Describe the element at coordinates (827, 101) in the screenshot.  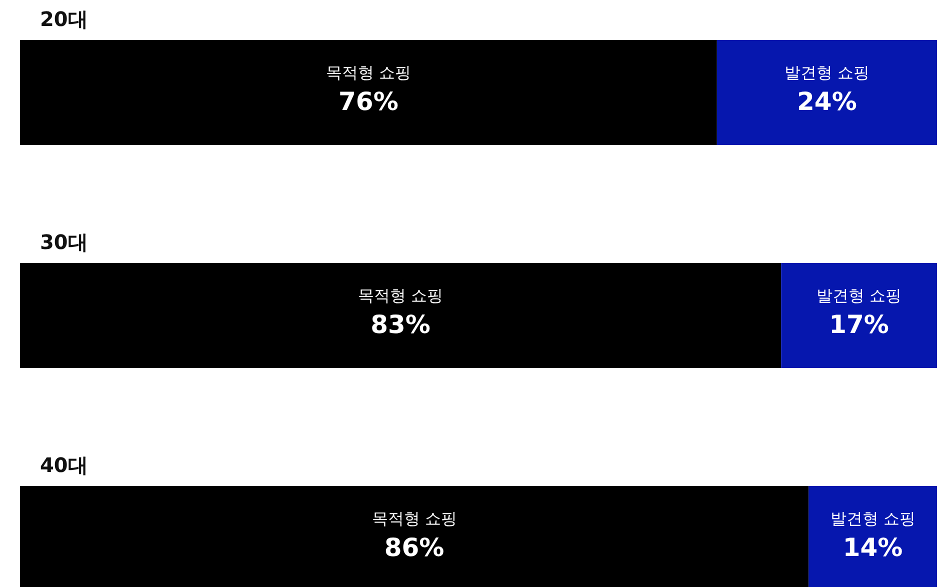
I see `data-label: 24%` at that location.